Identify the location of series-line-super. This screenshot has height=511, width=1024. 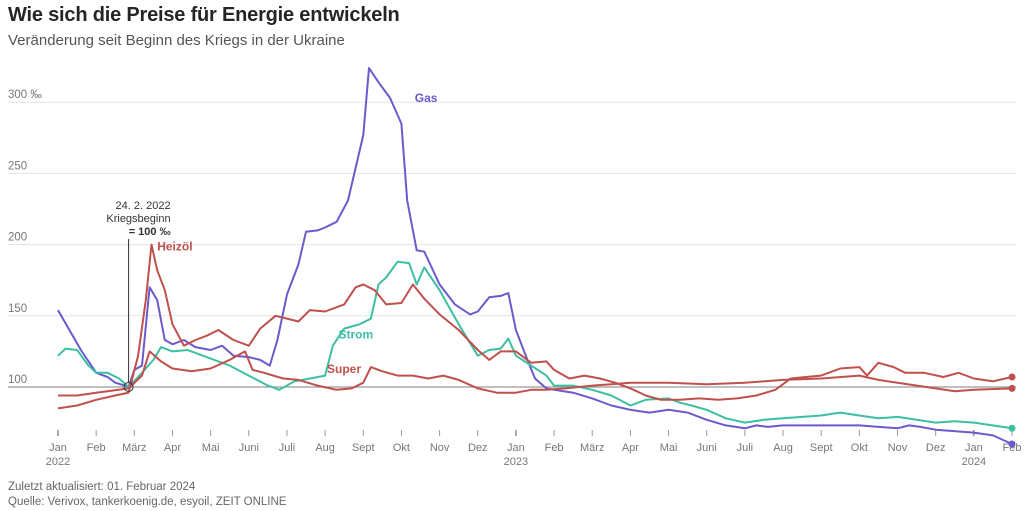
(535, 373).